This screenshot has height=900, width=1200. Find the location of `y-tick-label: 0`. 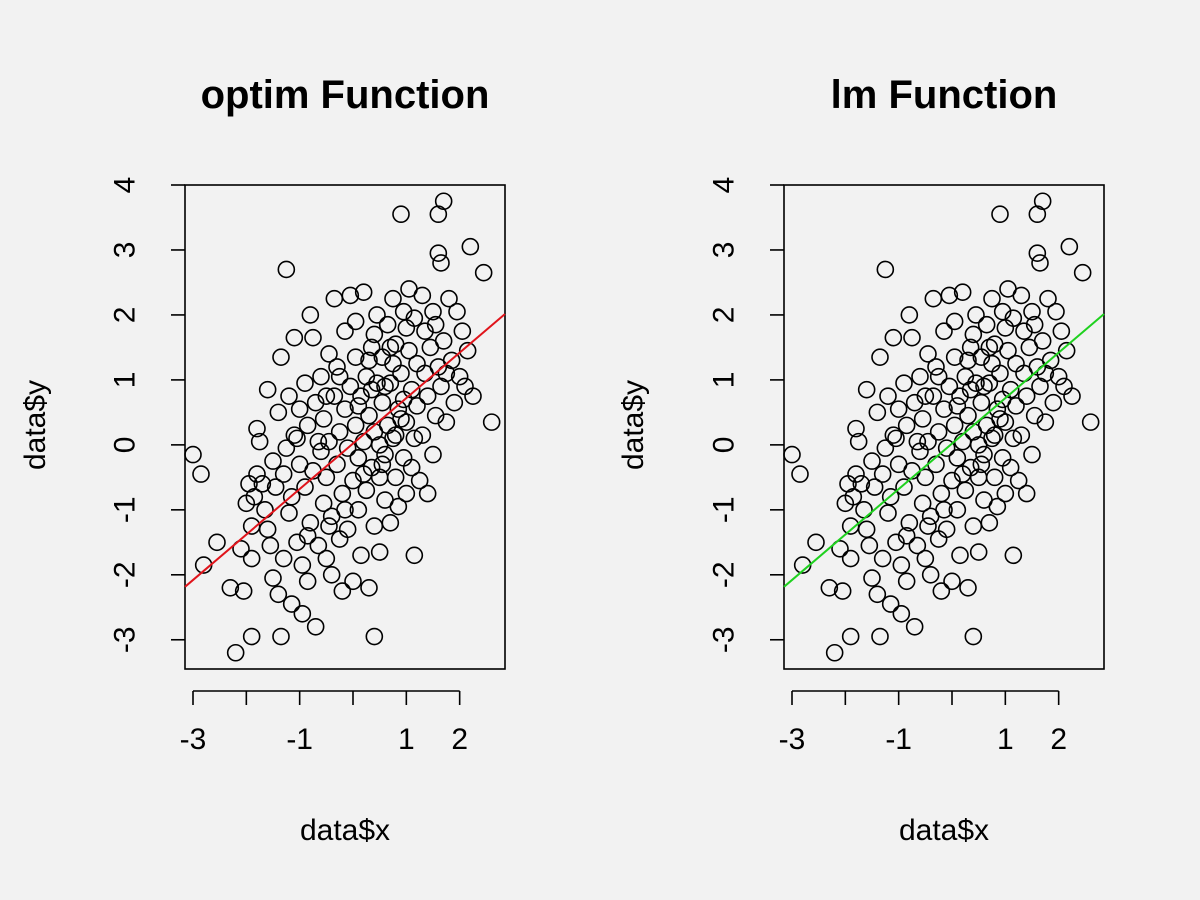

y-tick-label: 0 is located at coordinates (125, 445).